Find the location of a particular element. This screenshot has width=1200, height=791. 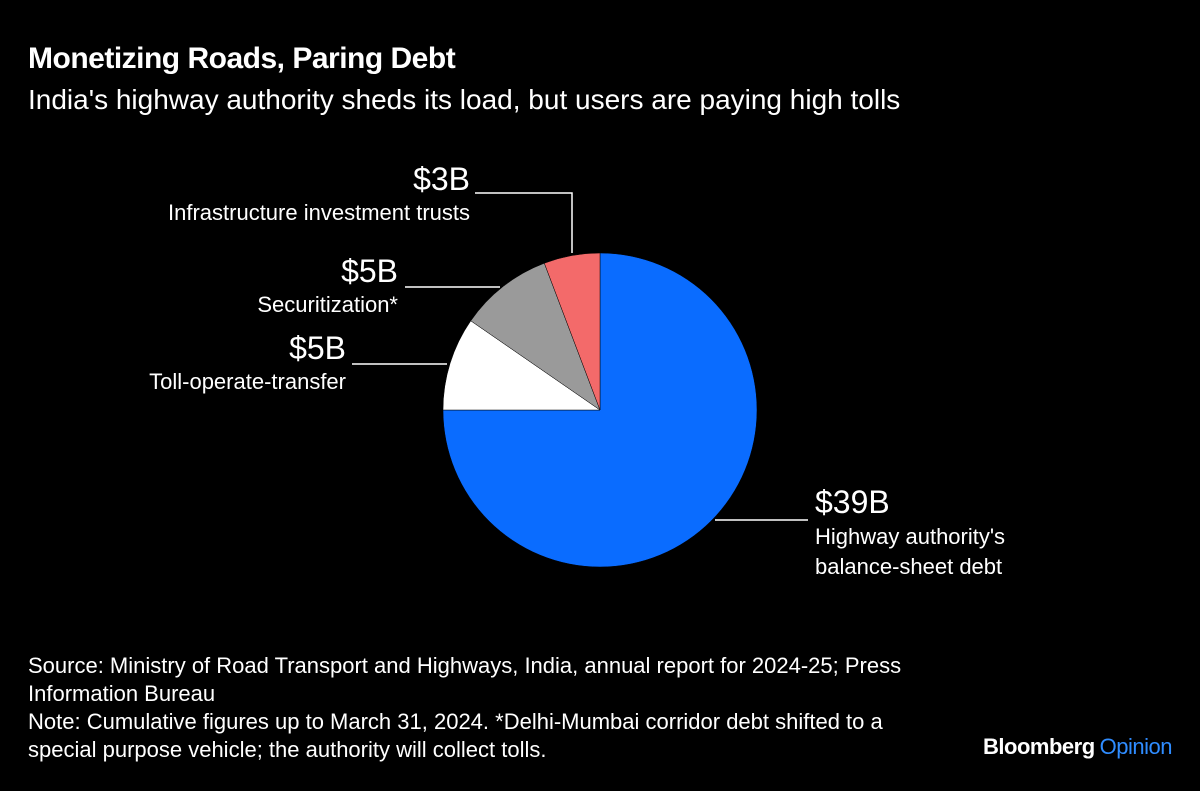

slice-label: Infrastructure investment trusts is located at coordinates (319, 212).